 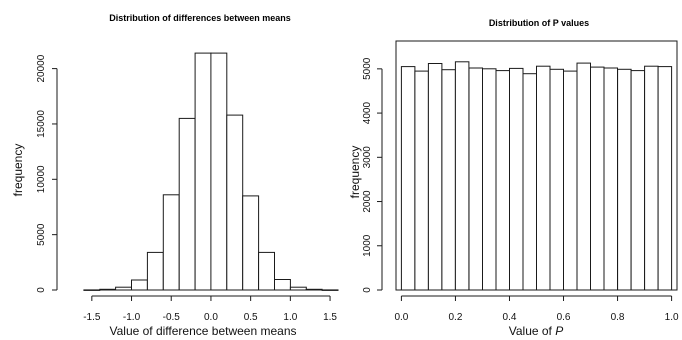 What do you see at coordinates (251, 317) in the screenshot?
I see `x-tick-label: 0.5` at bounding box center [251, 317].